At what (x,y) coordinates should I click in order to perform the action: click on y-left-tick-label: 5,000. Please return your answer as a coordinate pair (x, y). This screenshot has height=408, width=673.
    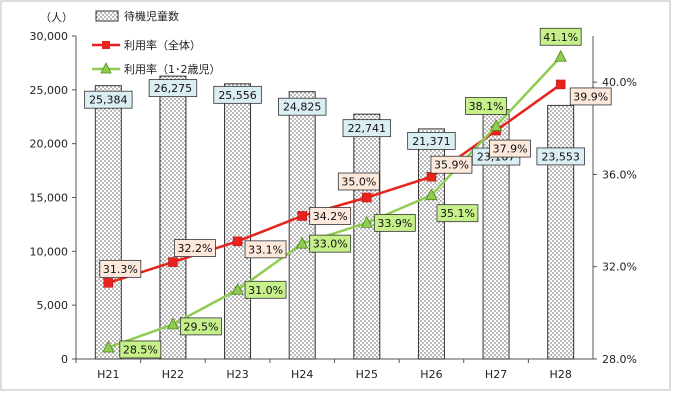
    Looking at the image, I should click on (53, 305).